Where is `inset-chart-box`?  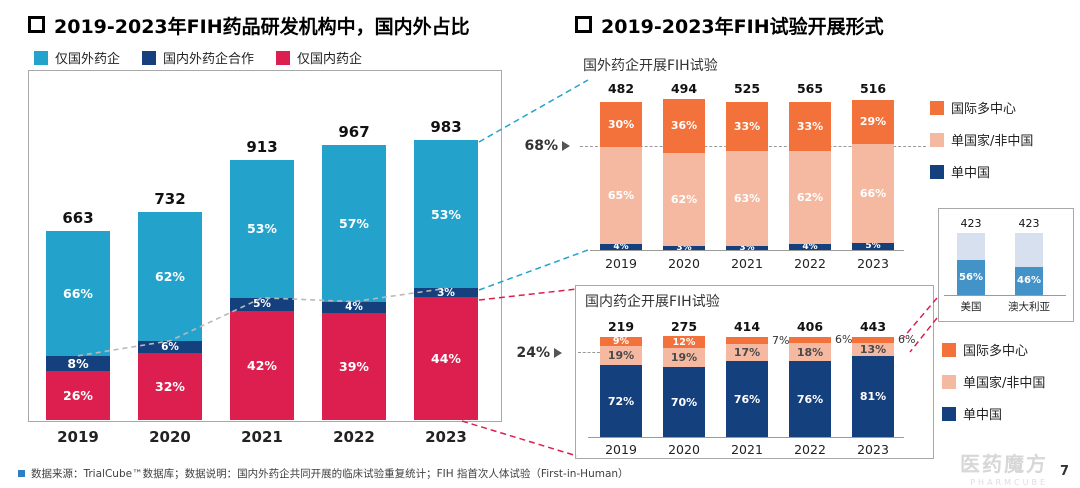 inset-chart-box is located at coordinates (1006, 265).